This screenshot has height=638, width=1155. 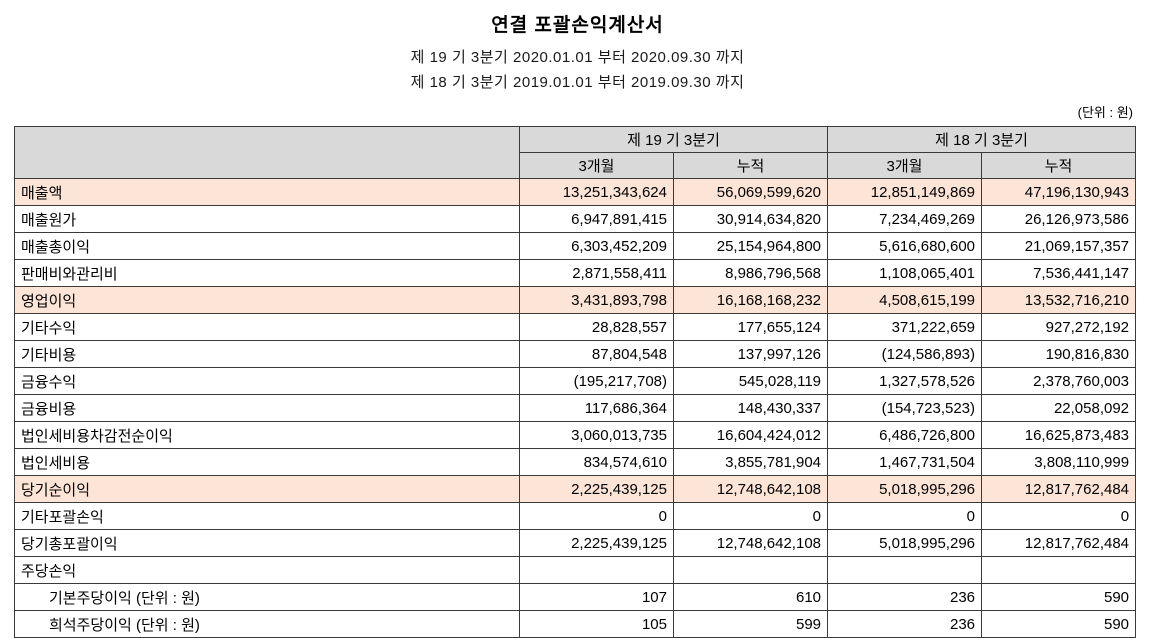 What do you see at coordinates (1059, 327) in the screenshot?
I see `value-cell: 927,272,192` at bounding box center [1059, 327].